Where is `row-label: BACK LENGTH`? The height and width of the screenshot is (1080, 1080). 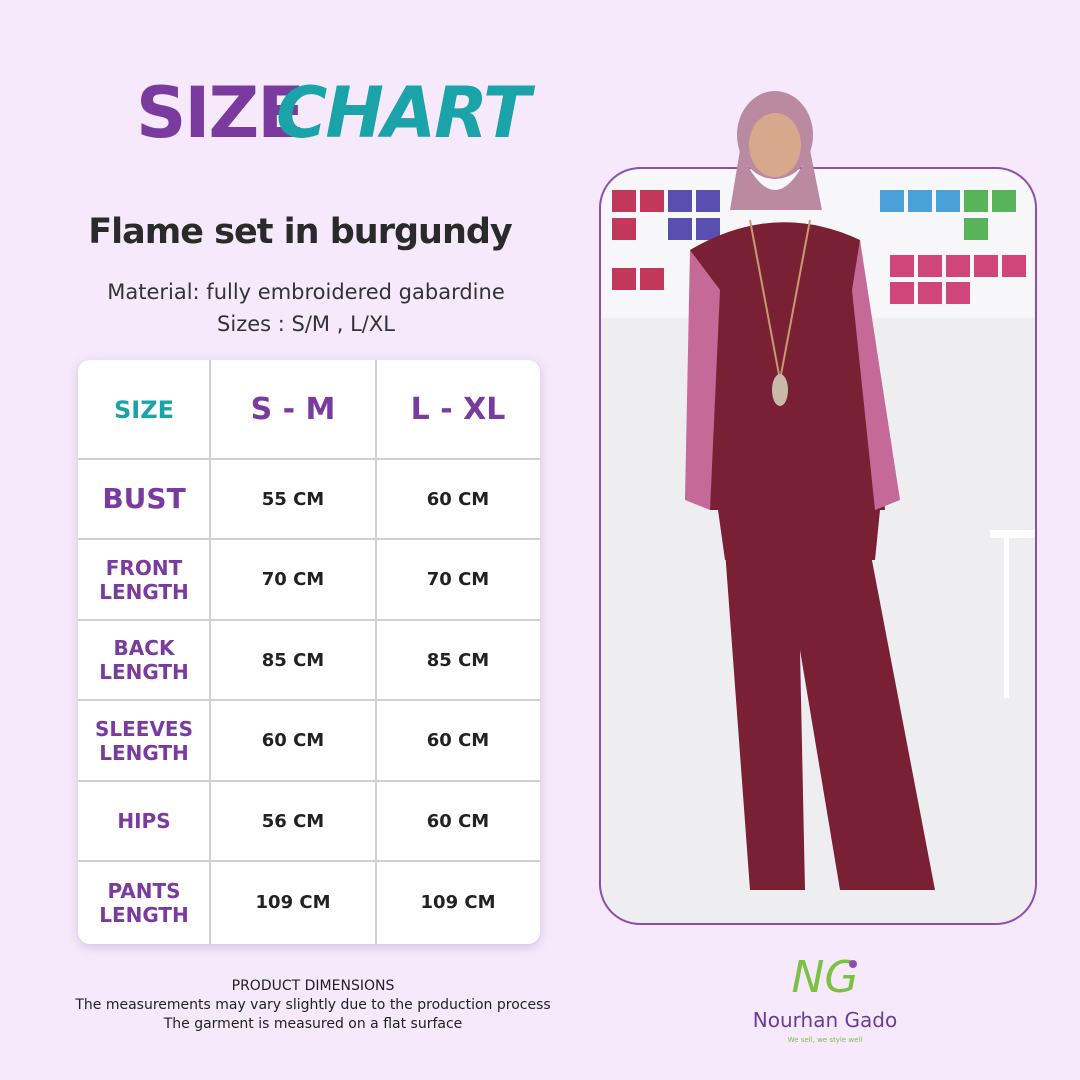
row-label: BACK LENGTH is located at coordinates (144, 660).